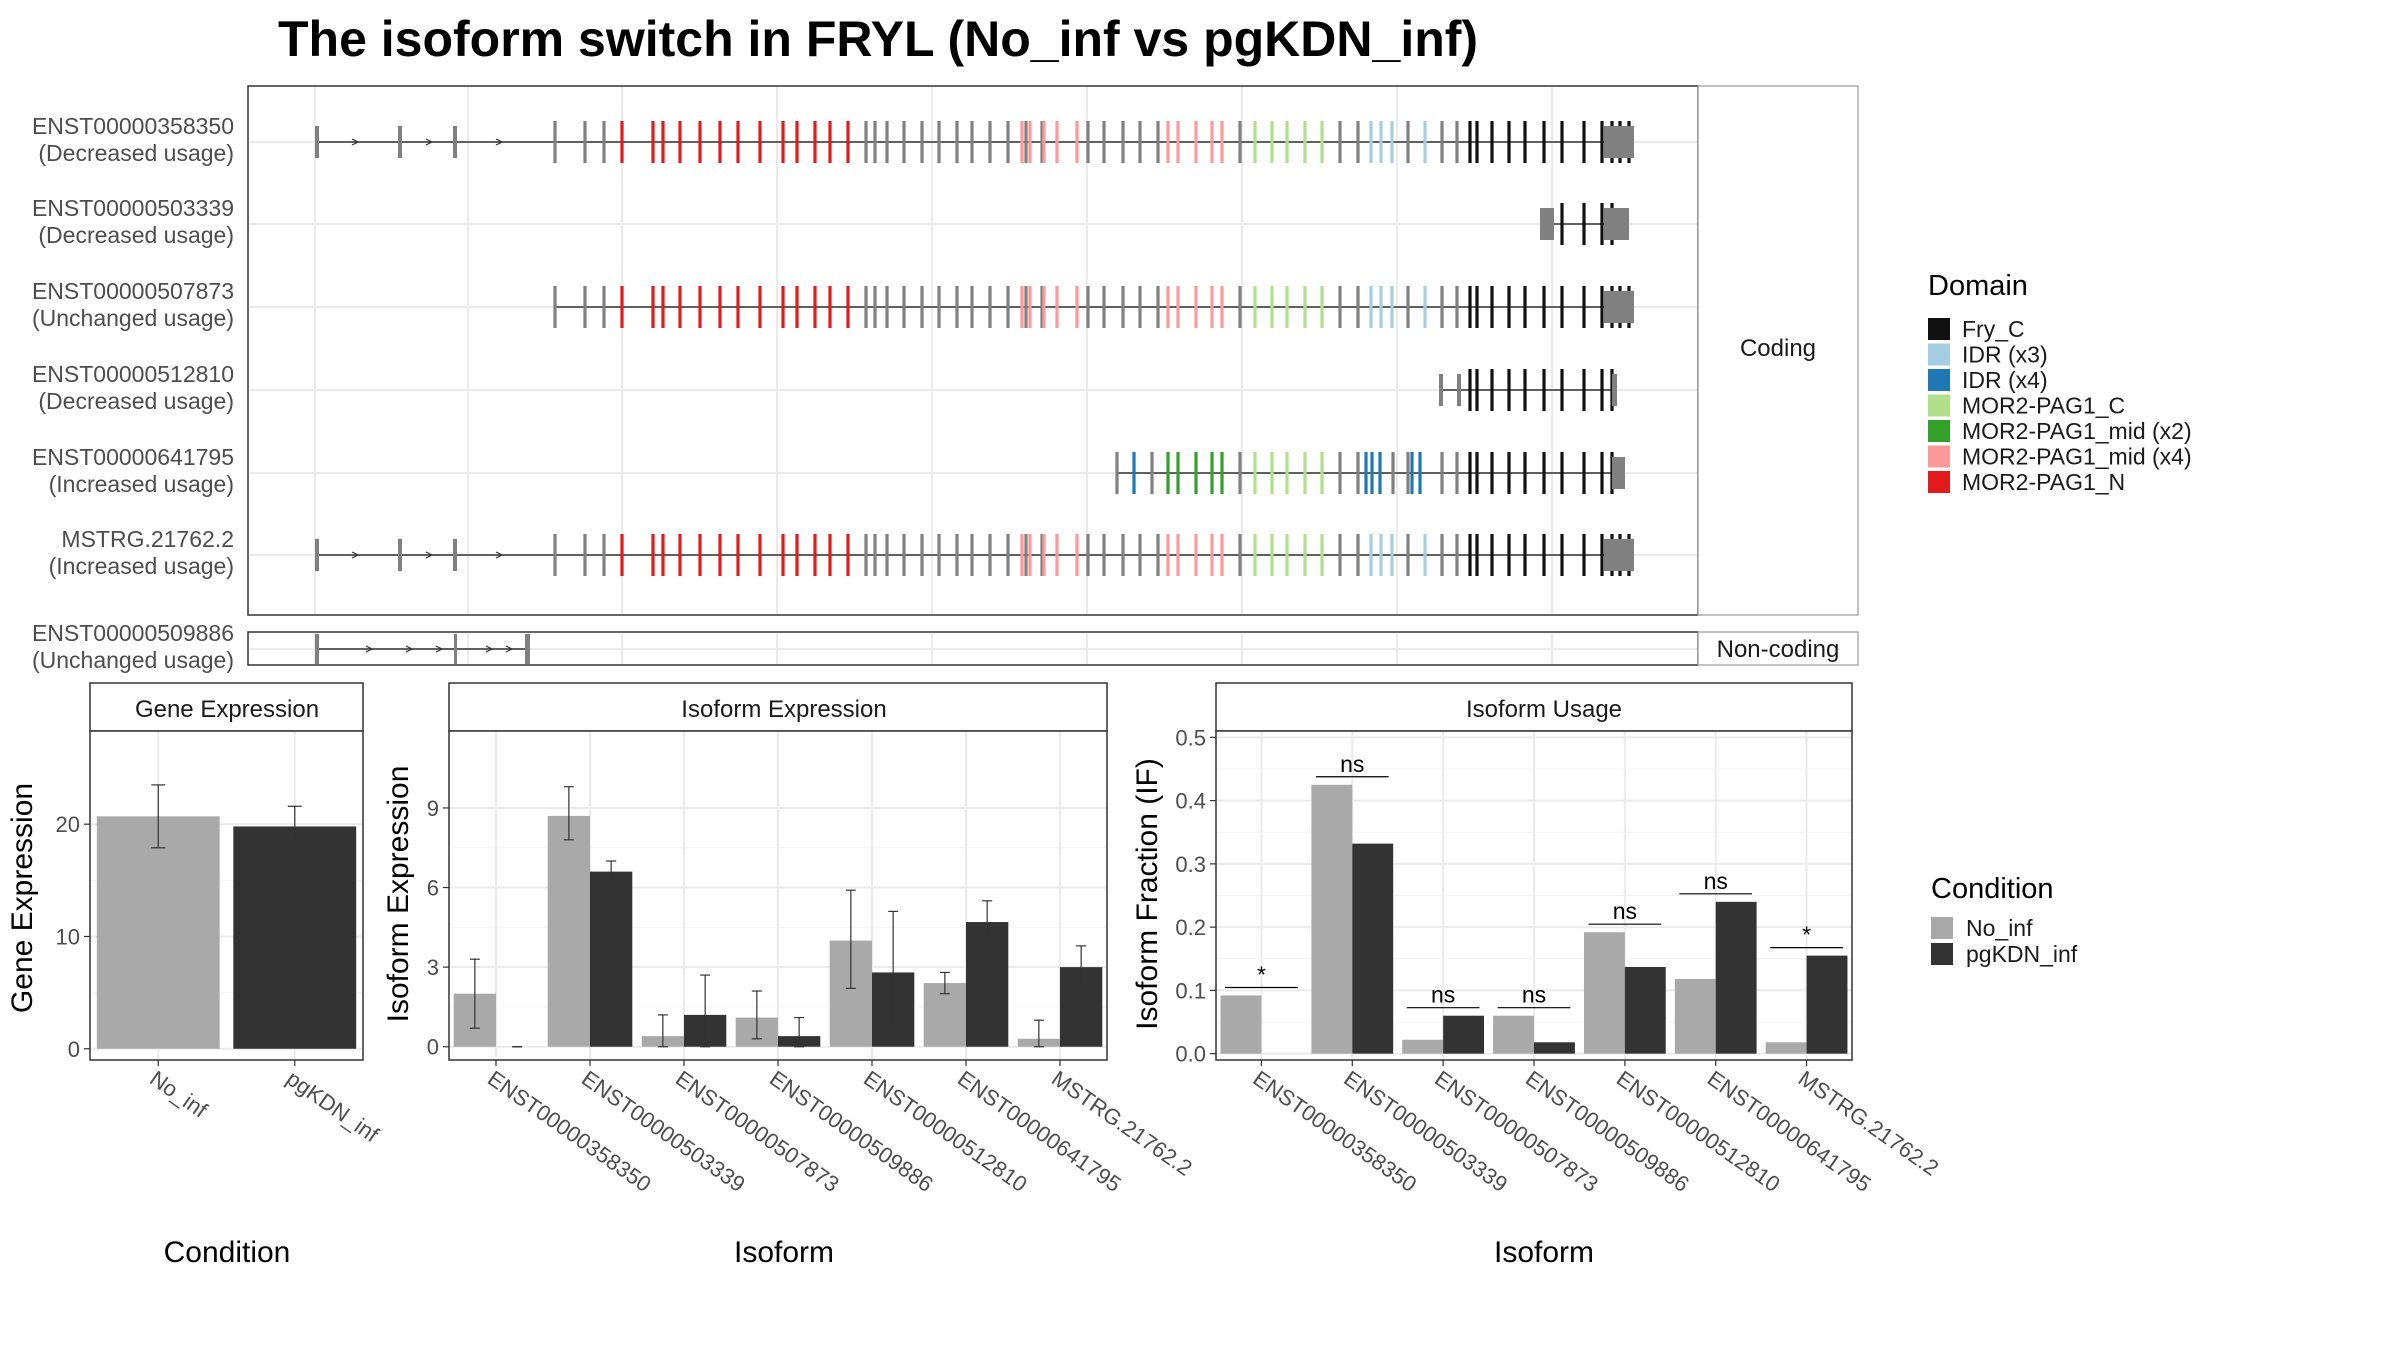 Image resolution: width=2400 pixels, height=1350 pixels. What do you see at coordinates (68, 936) in the screenshot?
I see `y-tick-label: 10` at bounding box center [68, 936].